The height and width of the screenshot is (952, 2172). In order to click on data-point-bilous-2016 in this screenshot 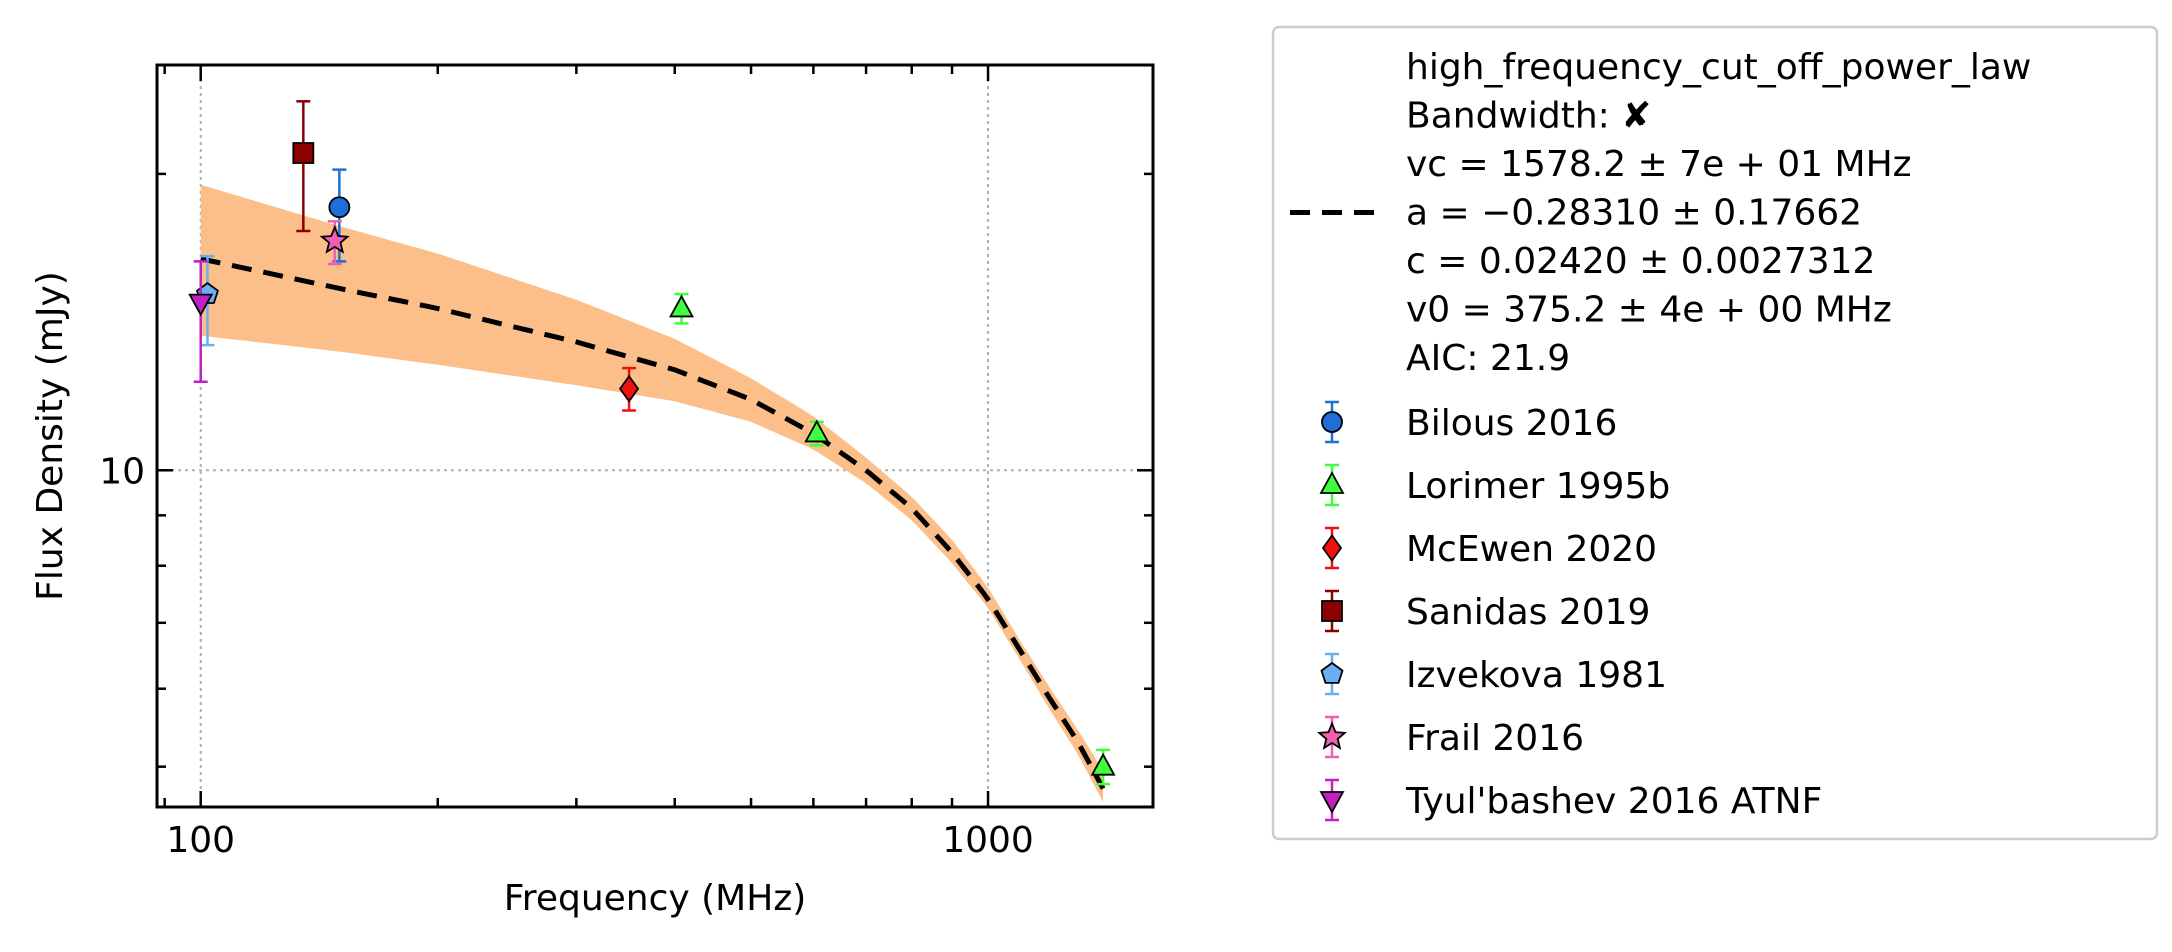, I will do `click(339, 207)`.